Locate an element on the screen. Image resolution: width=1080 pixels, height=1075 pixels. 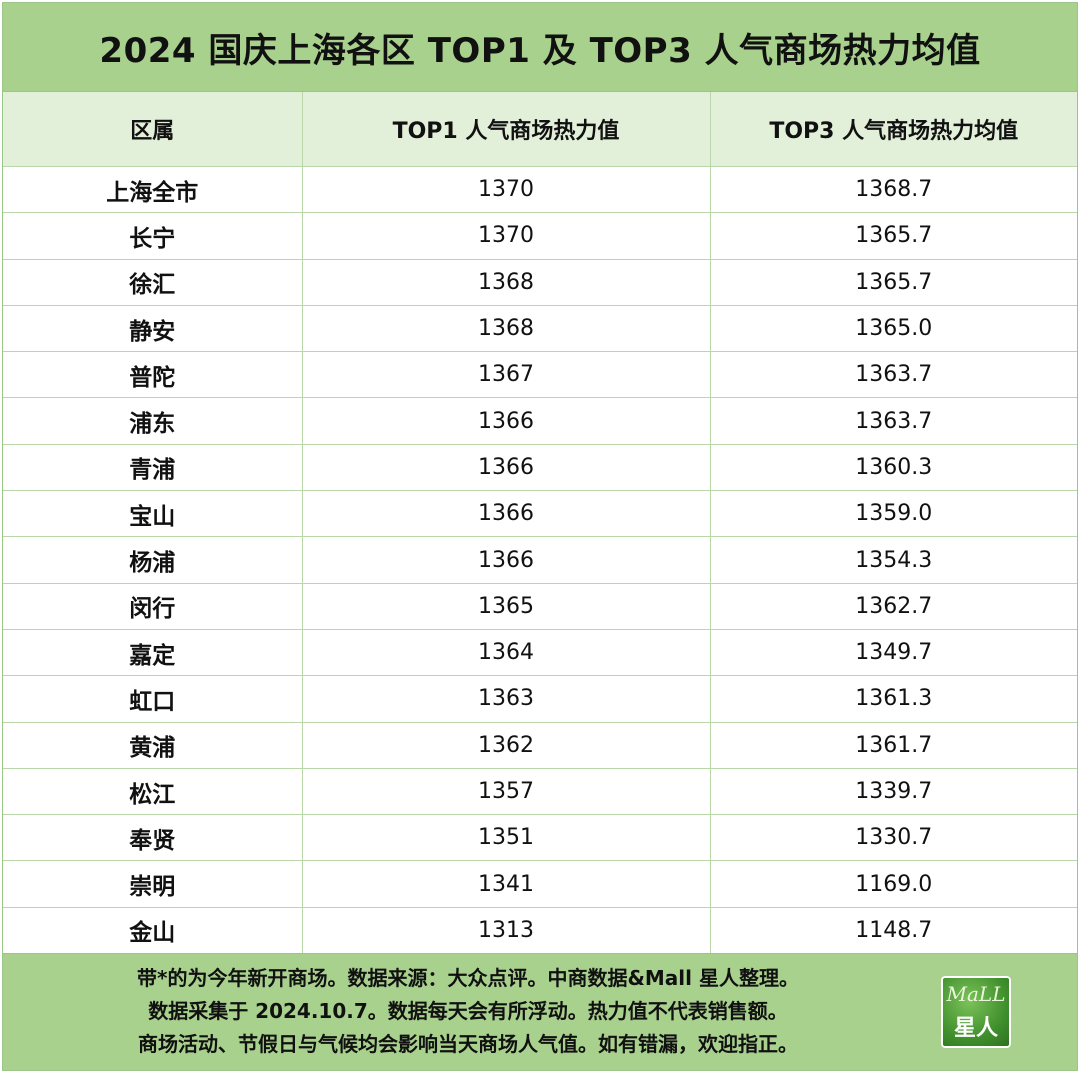
table-row: 金山 1313 1148.7 is located at coordinates (540, 931).